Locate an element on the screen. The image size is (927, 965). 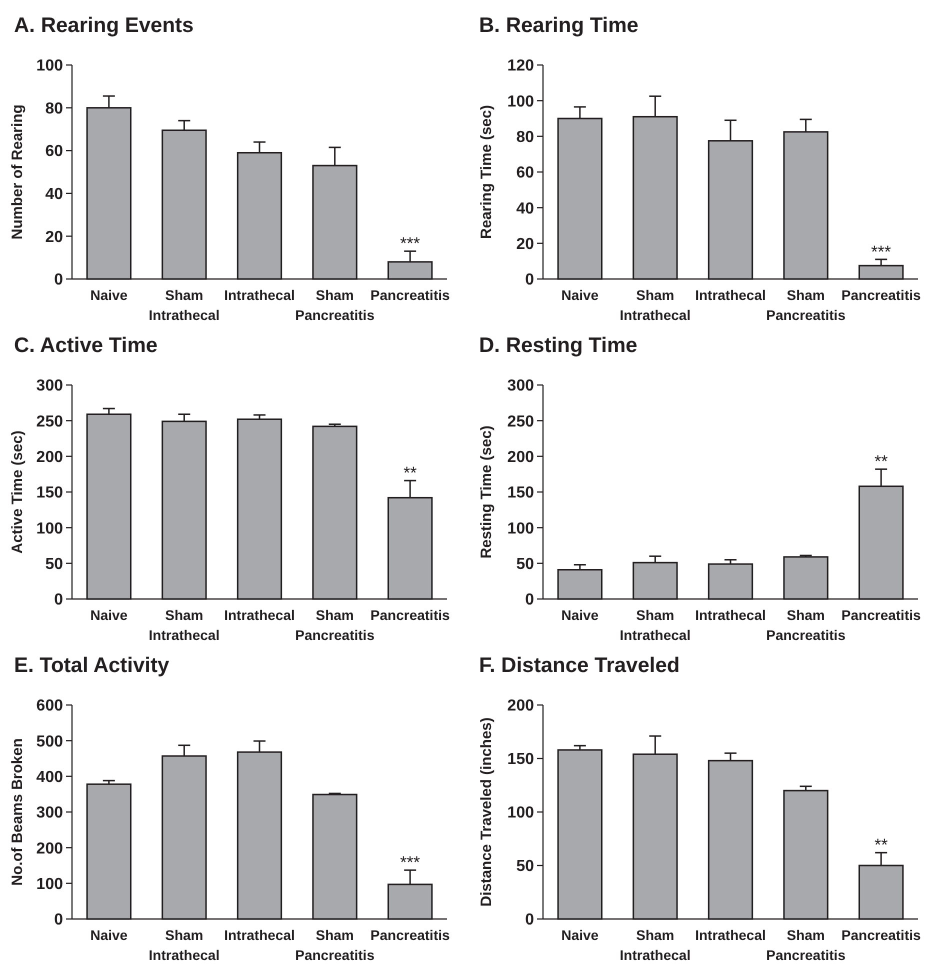
chart-title: E. Total Activity is located at coordinates (92, 665).